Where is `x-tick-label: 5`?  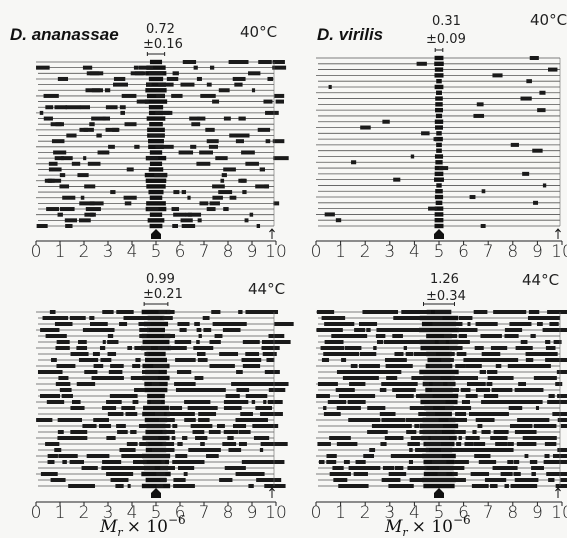 x-tick-label: 5 is located at coordinates (439, 252).